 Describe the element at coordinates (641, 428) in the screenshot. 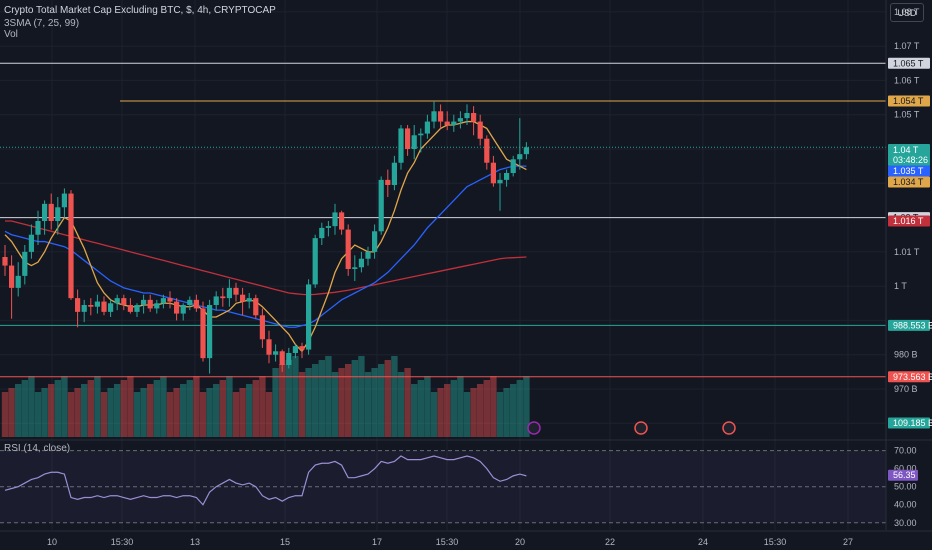

I see `event-icon` at that location.